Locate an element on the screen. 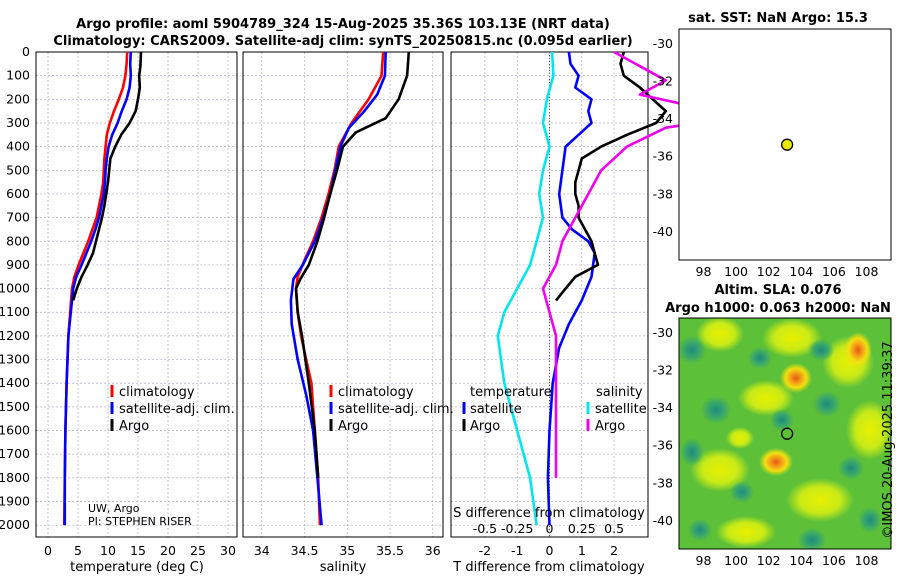 This screenshot has width=900, height=580. depth-tick-label: 1000 is located at coordinates (15, 288).